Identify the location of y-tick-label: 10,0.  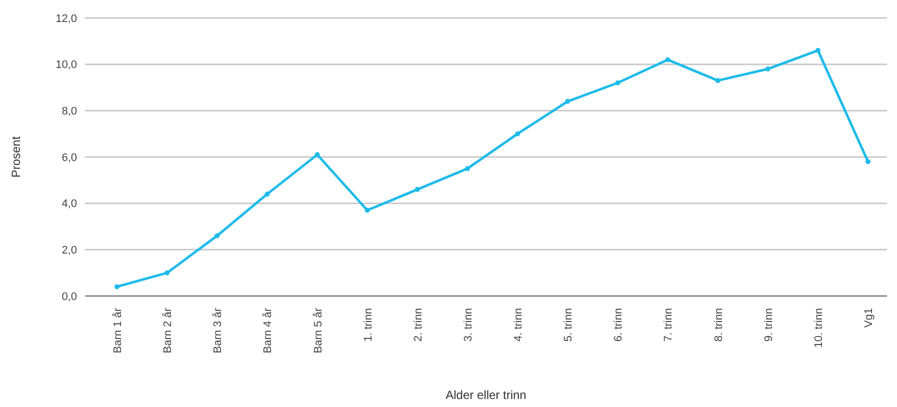
(66, 65).